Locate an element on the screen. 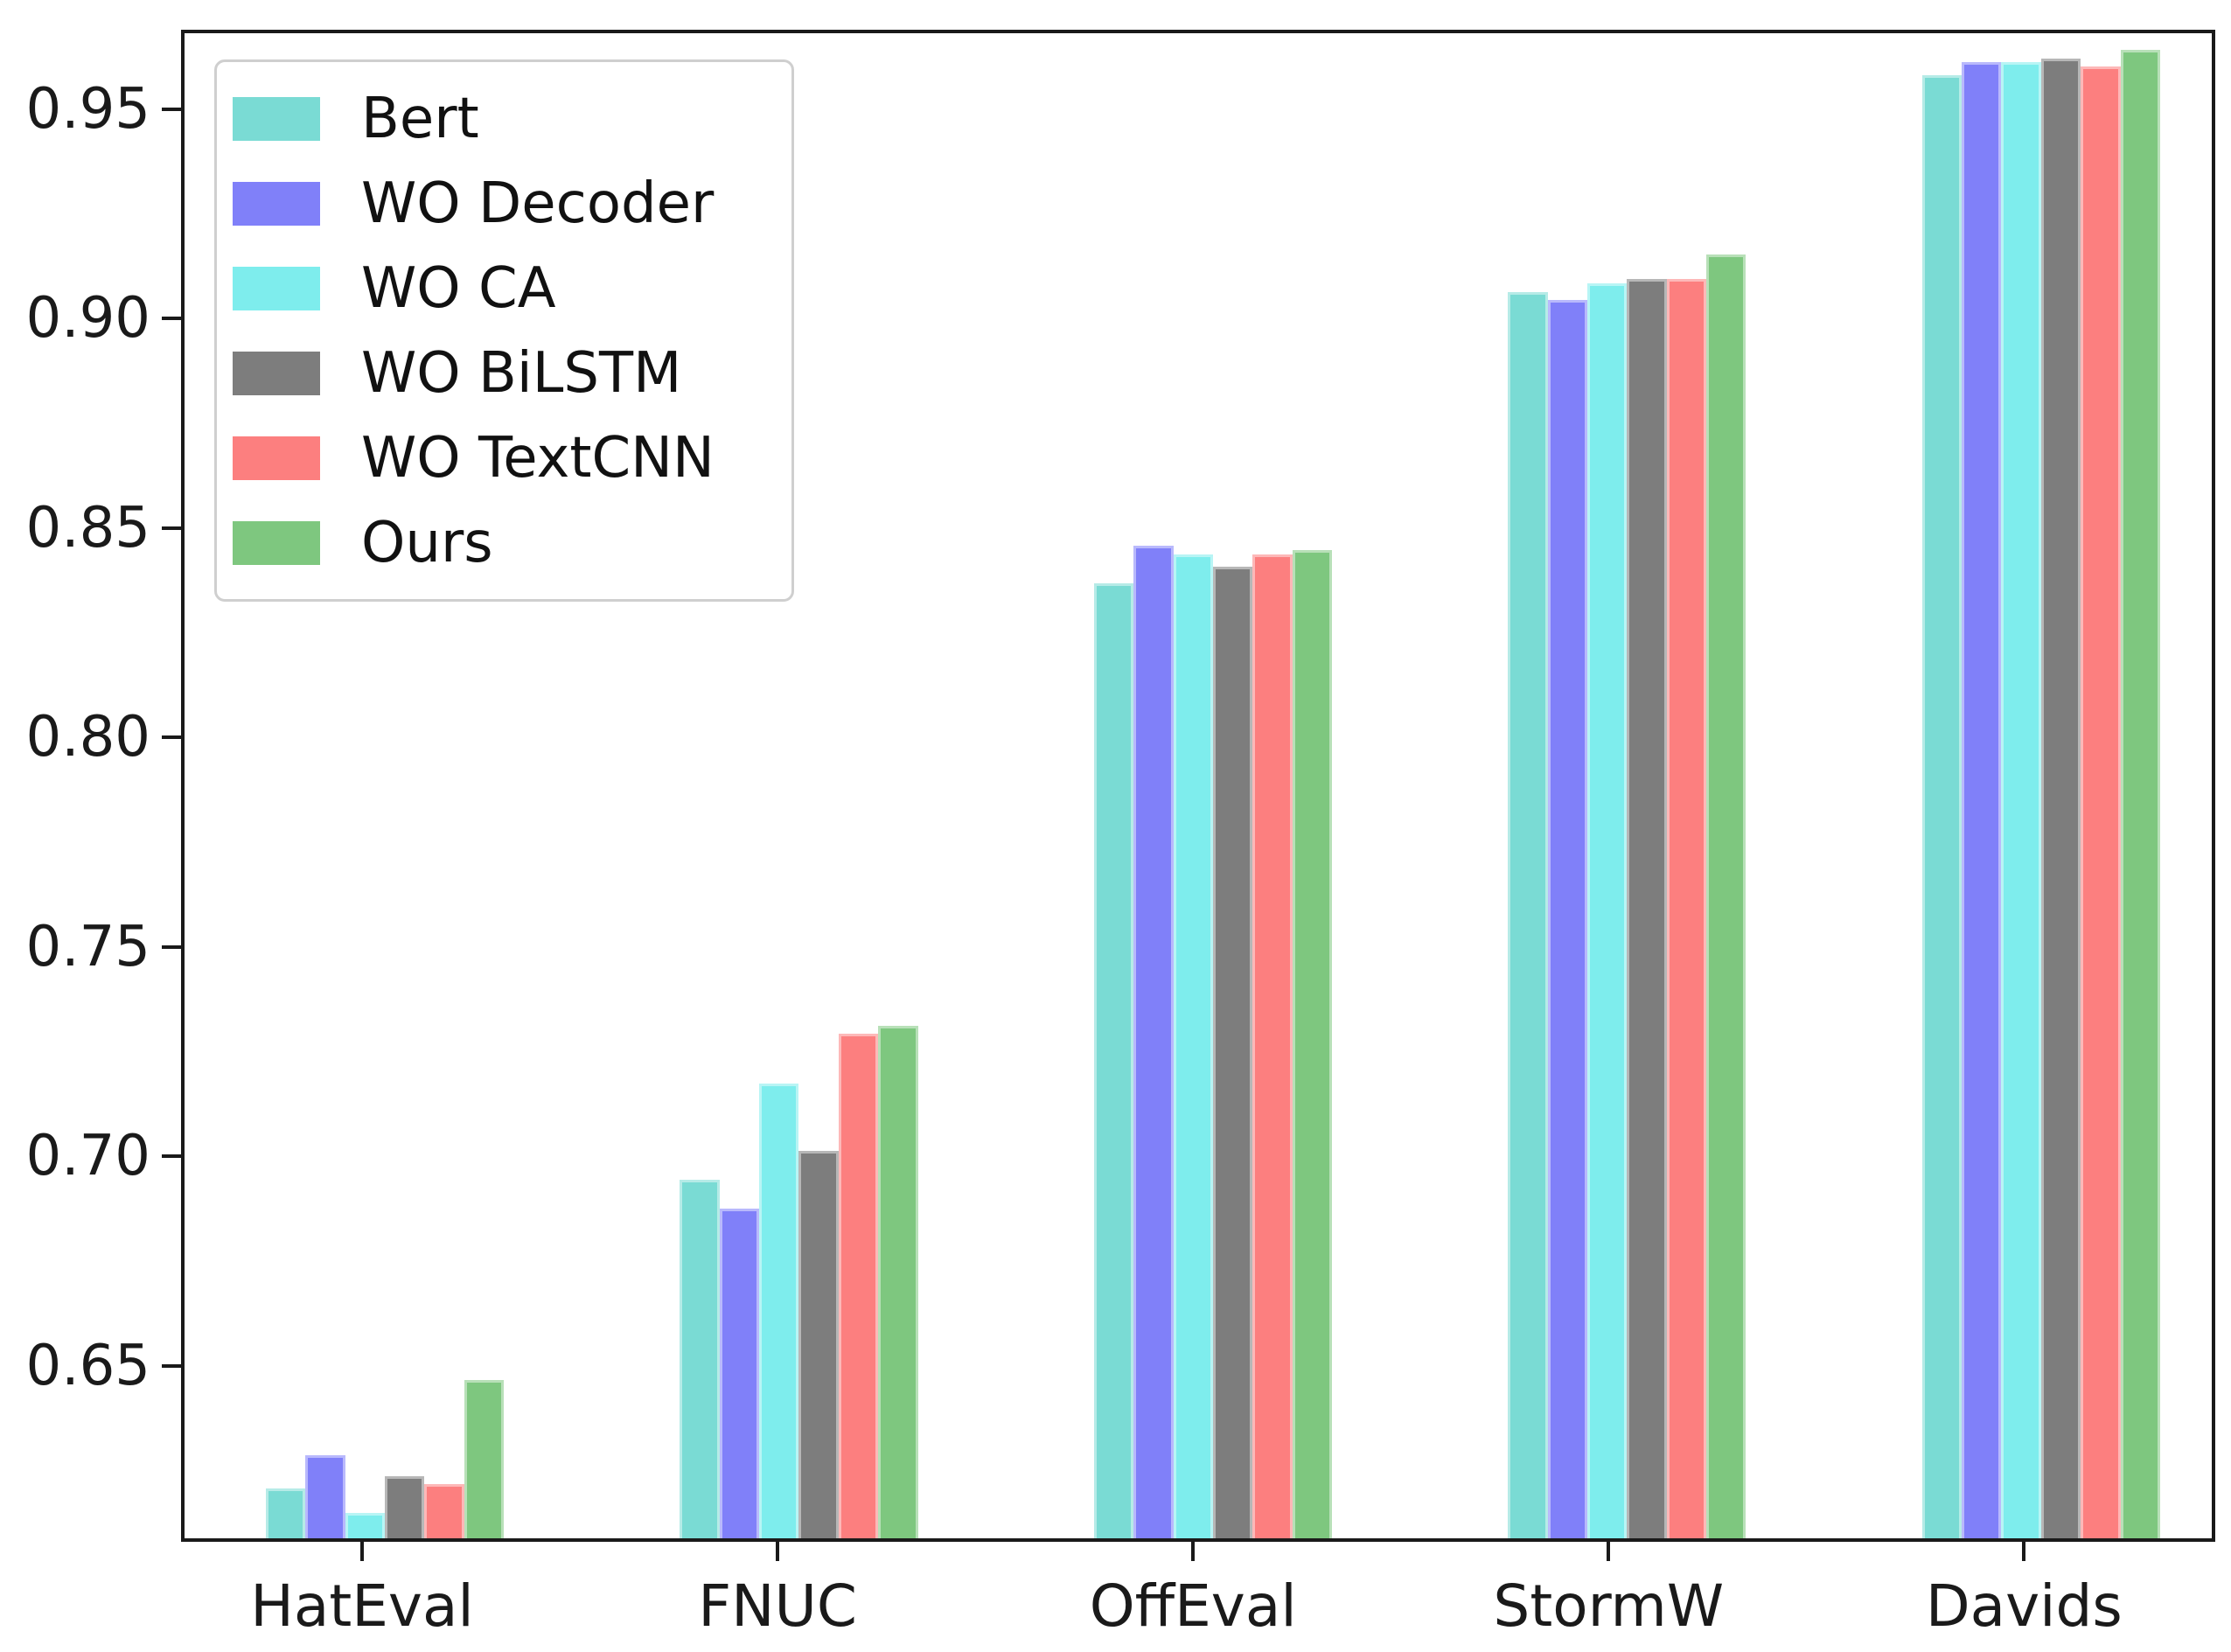 This screenshot has width=2231, height=1652. legend-label: Ours is located at coordinates (427, 542).